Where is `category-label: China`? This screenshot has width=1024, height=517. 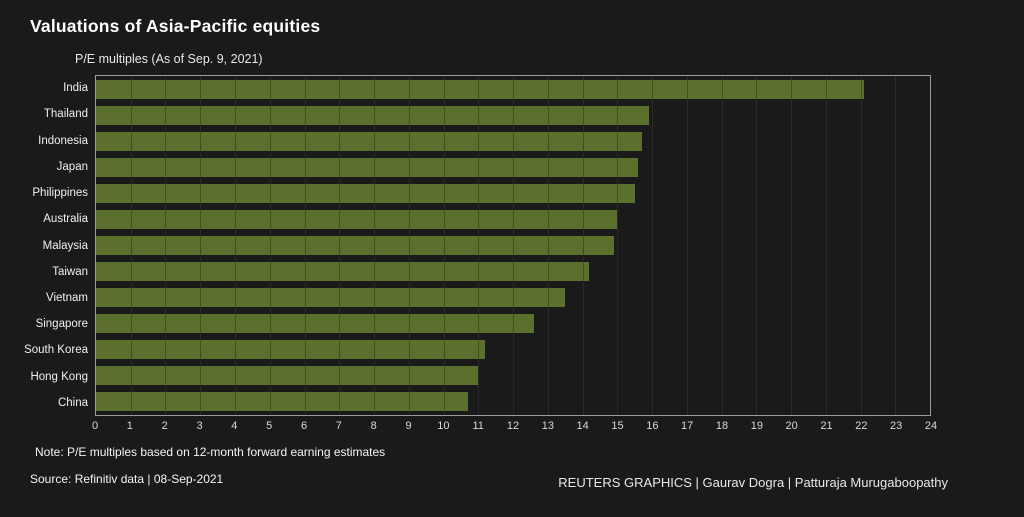 category-label: China is located at coordinates (72, 402).